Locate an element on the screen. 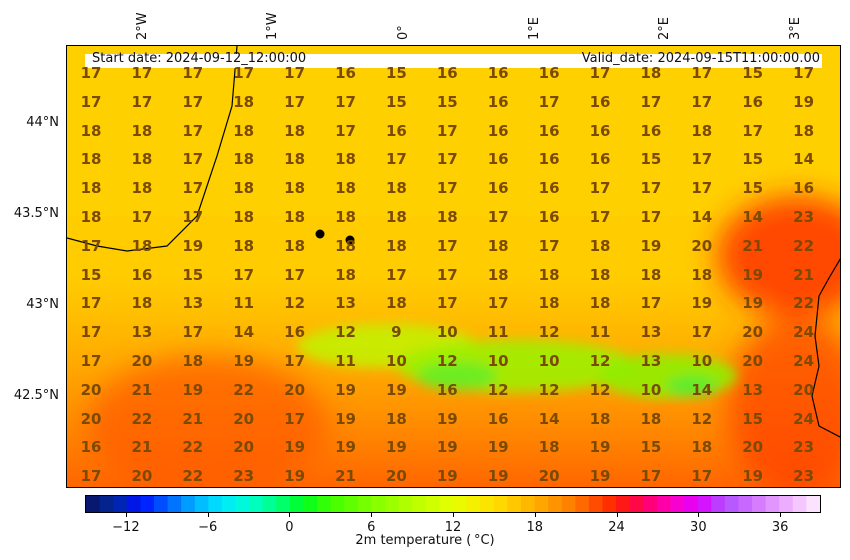  temperature-value: 11 is located at coordinates (498, 332).